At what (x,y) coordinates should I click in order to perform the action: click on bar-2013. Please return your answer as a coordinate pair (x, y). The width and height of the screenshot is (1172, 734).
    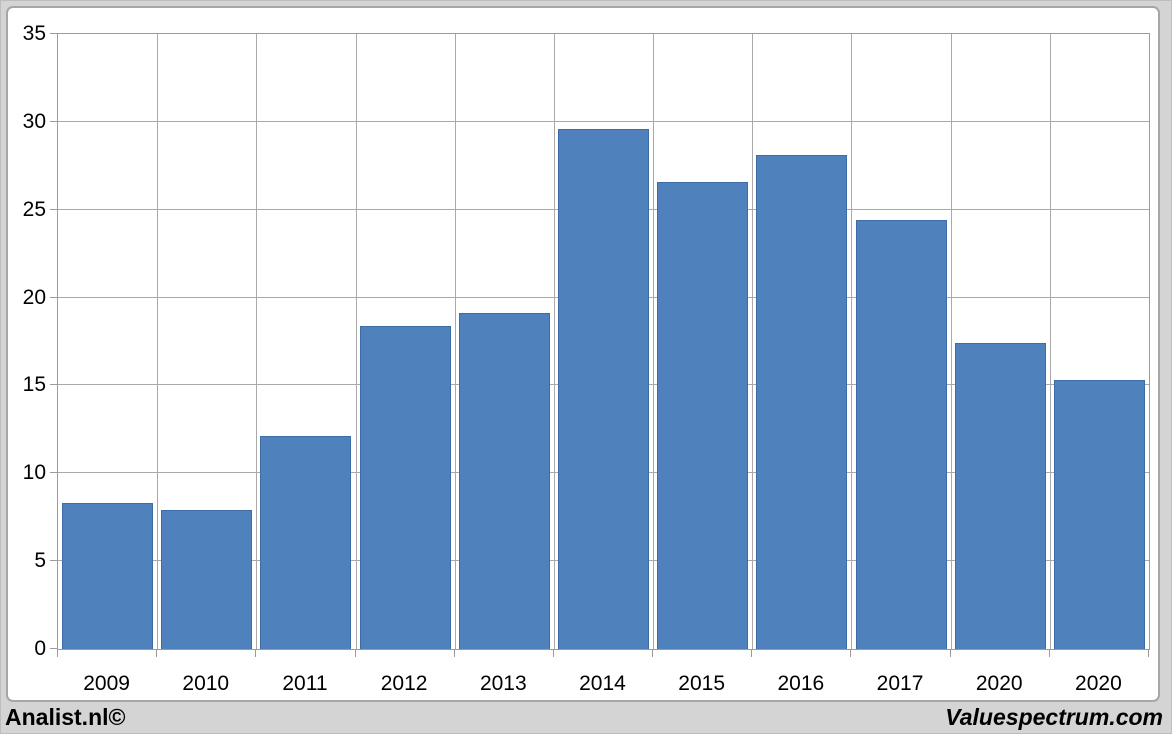
    Looking at the image, I should click on (504, 481).